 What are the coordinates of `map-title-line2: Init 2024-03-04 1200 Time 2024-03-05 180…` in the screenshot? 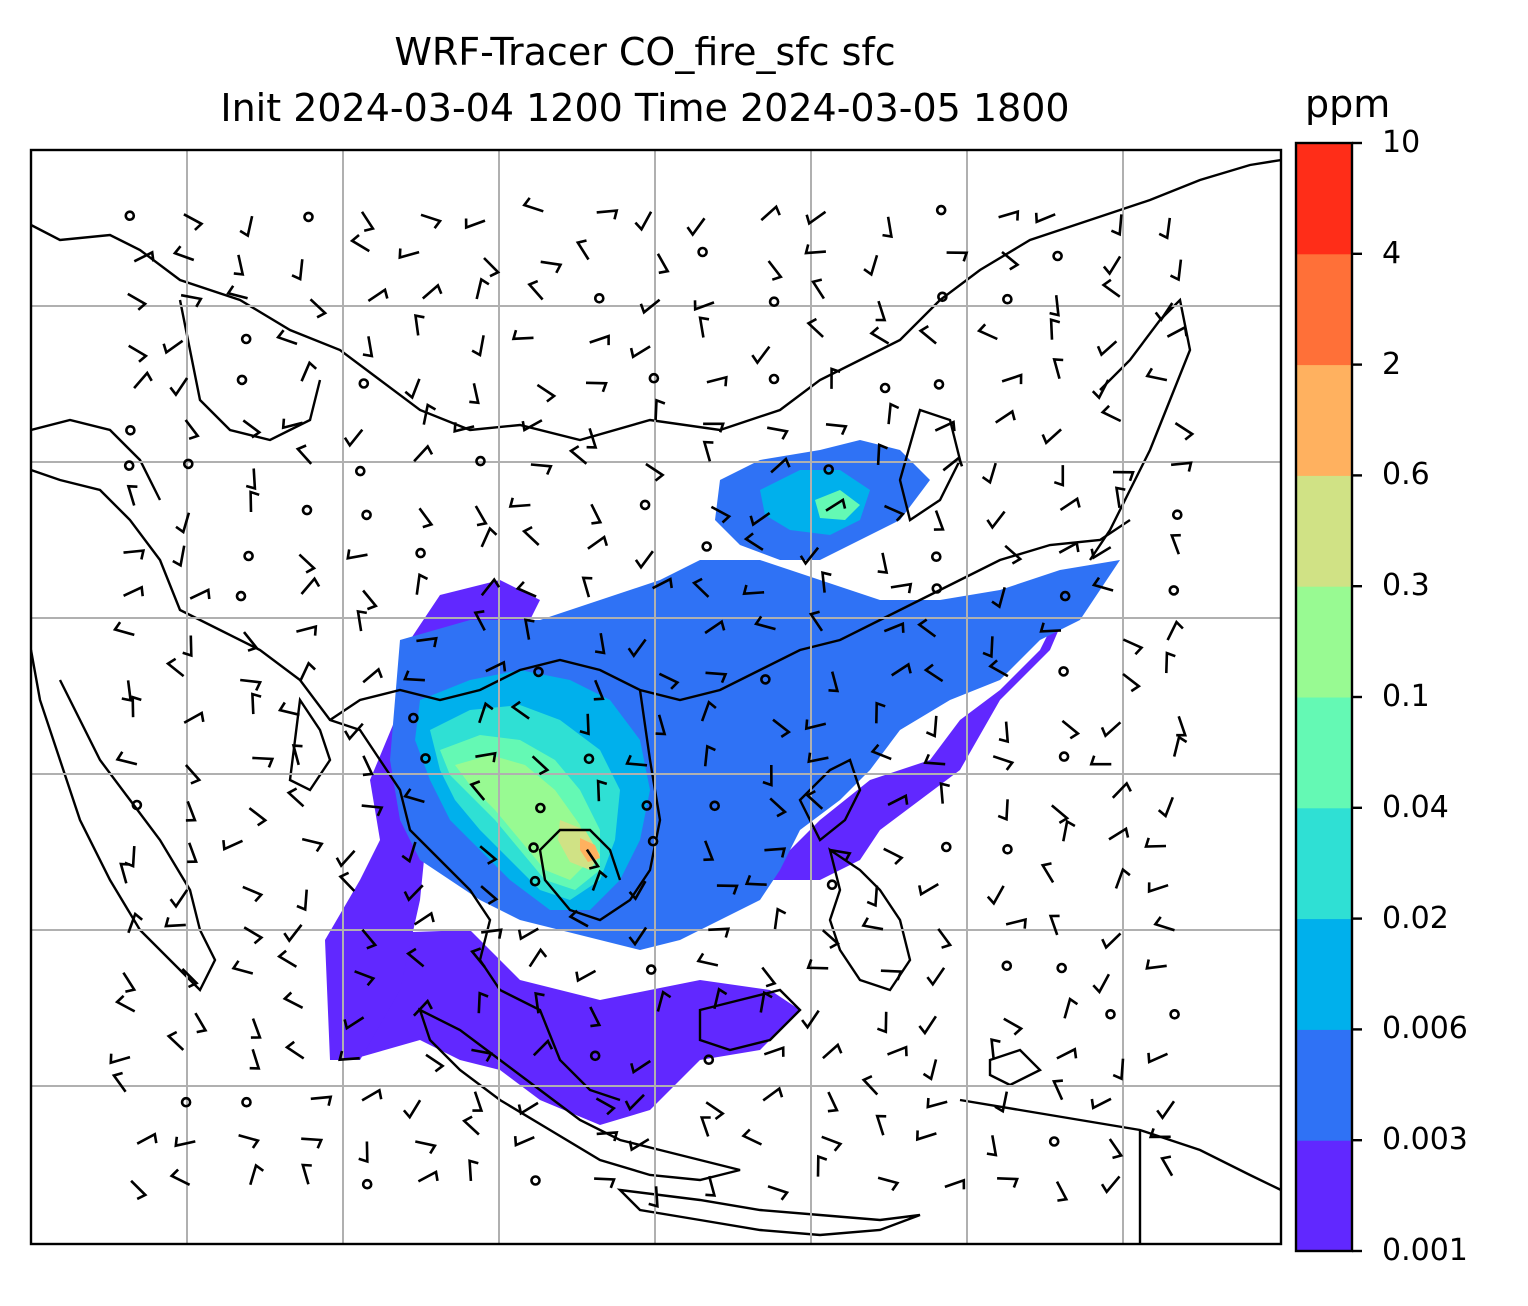 It's located at (645, 108).